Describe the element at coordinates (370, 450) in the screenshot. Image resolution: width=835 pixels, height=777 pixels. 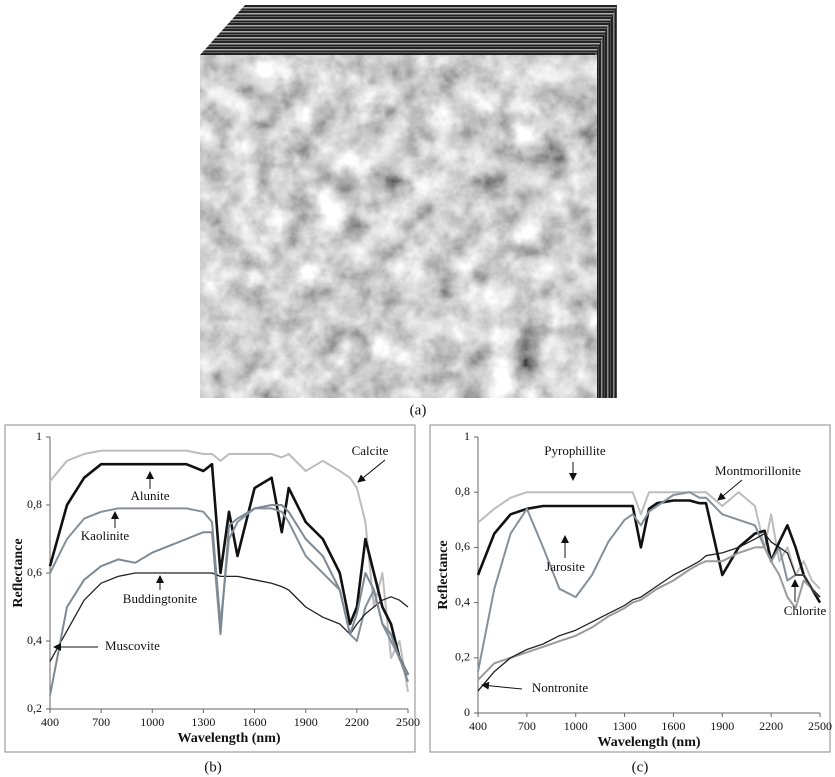
I see `series-label: Calcite` at that location.